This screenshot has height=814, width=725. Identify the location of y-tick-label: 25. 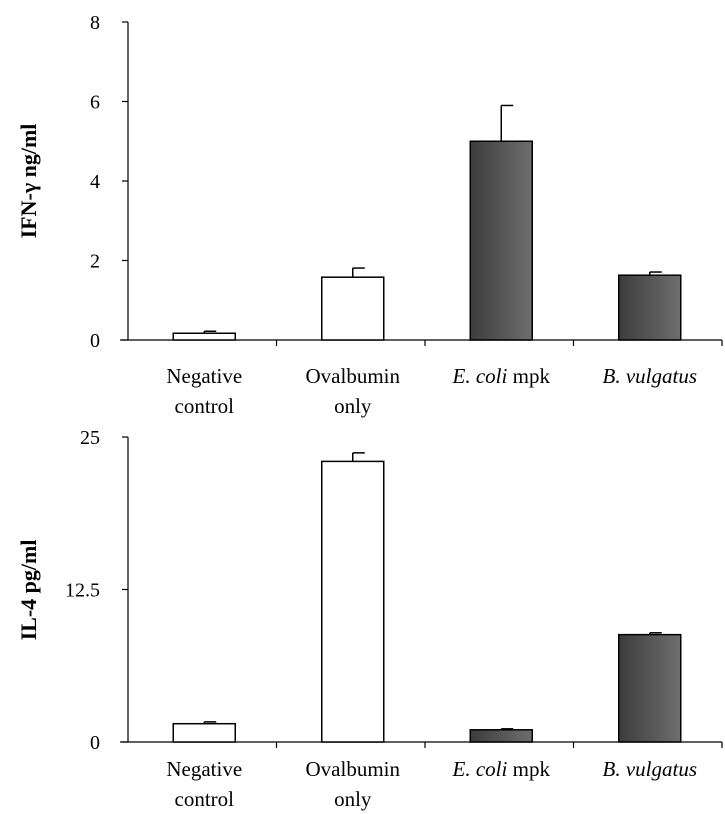
(90, 438).